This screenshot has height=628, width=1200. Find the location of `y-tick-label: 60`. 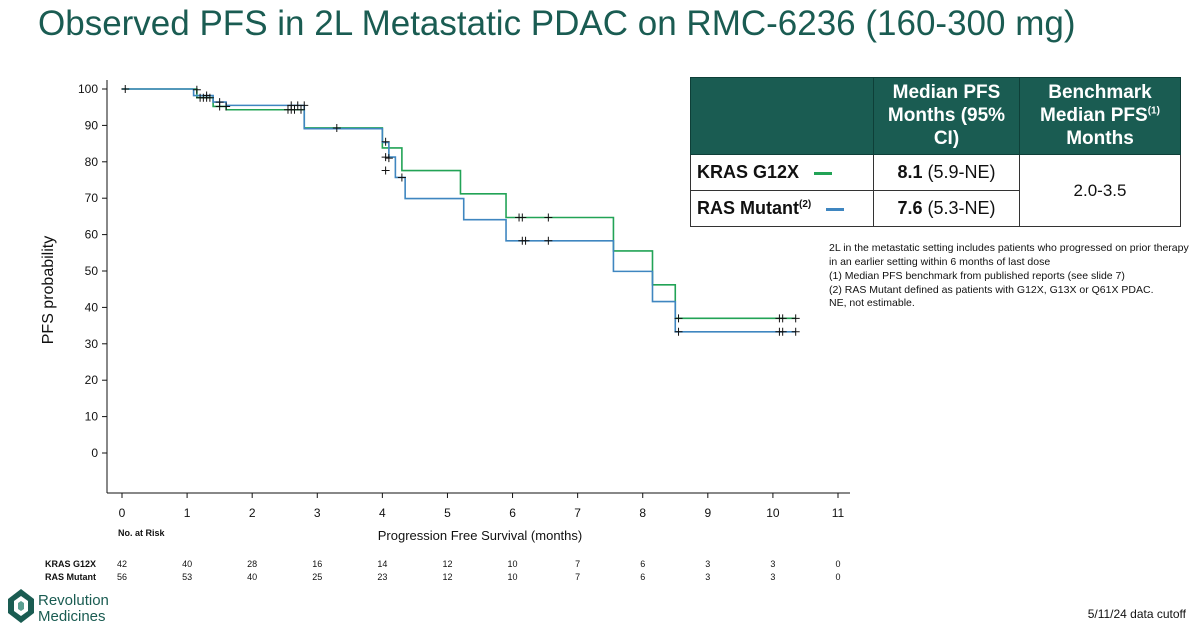

y-tick-label: 60 is located at coordinates (92, 235).